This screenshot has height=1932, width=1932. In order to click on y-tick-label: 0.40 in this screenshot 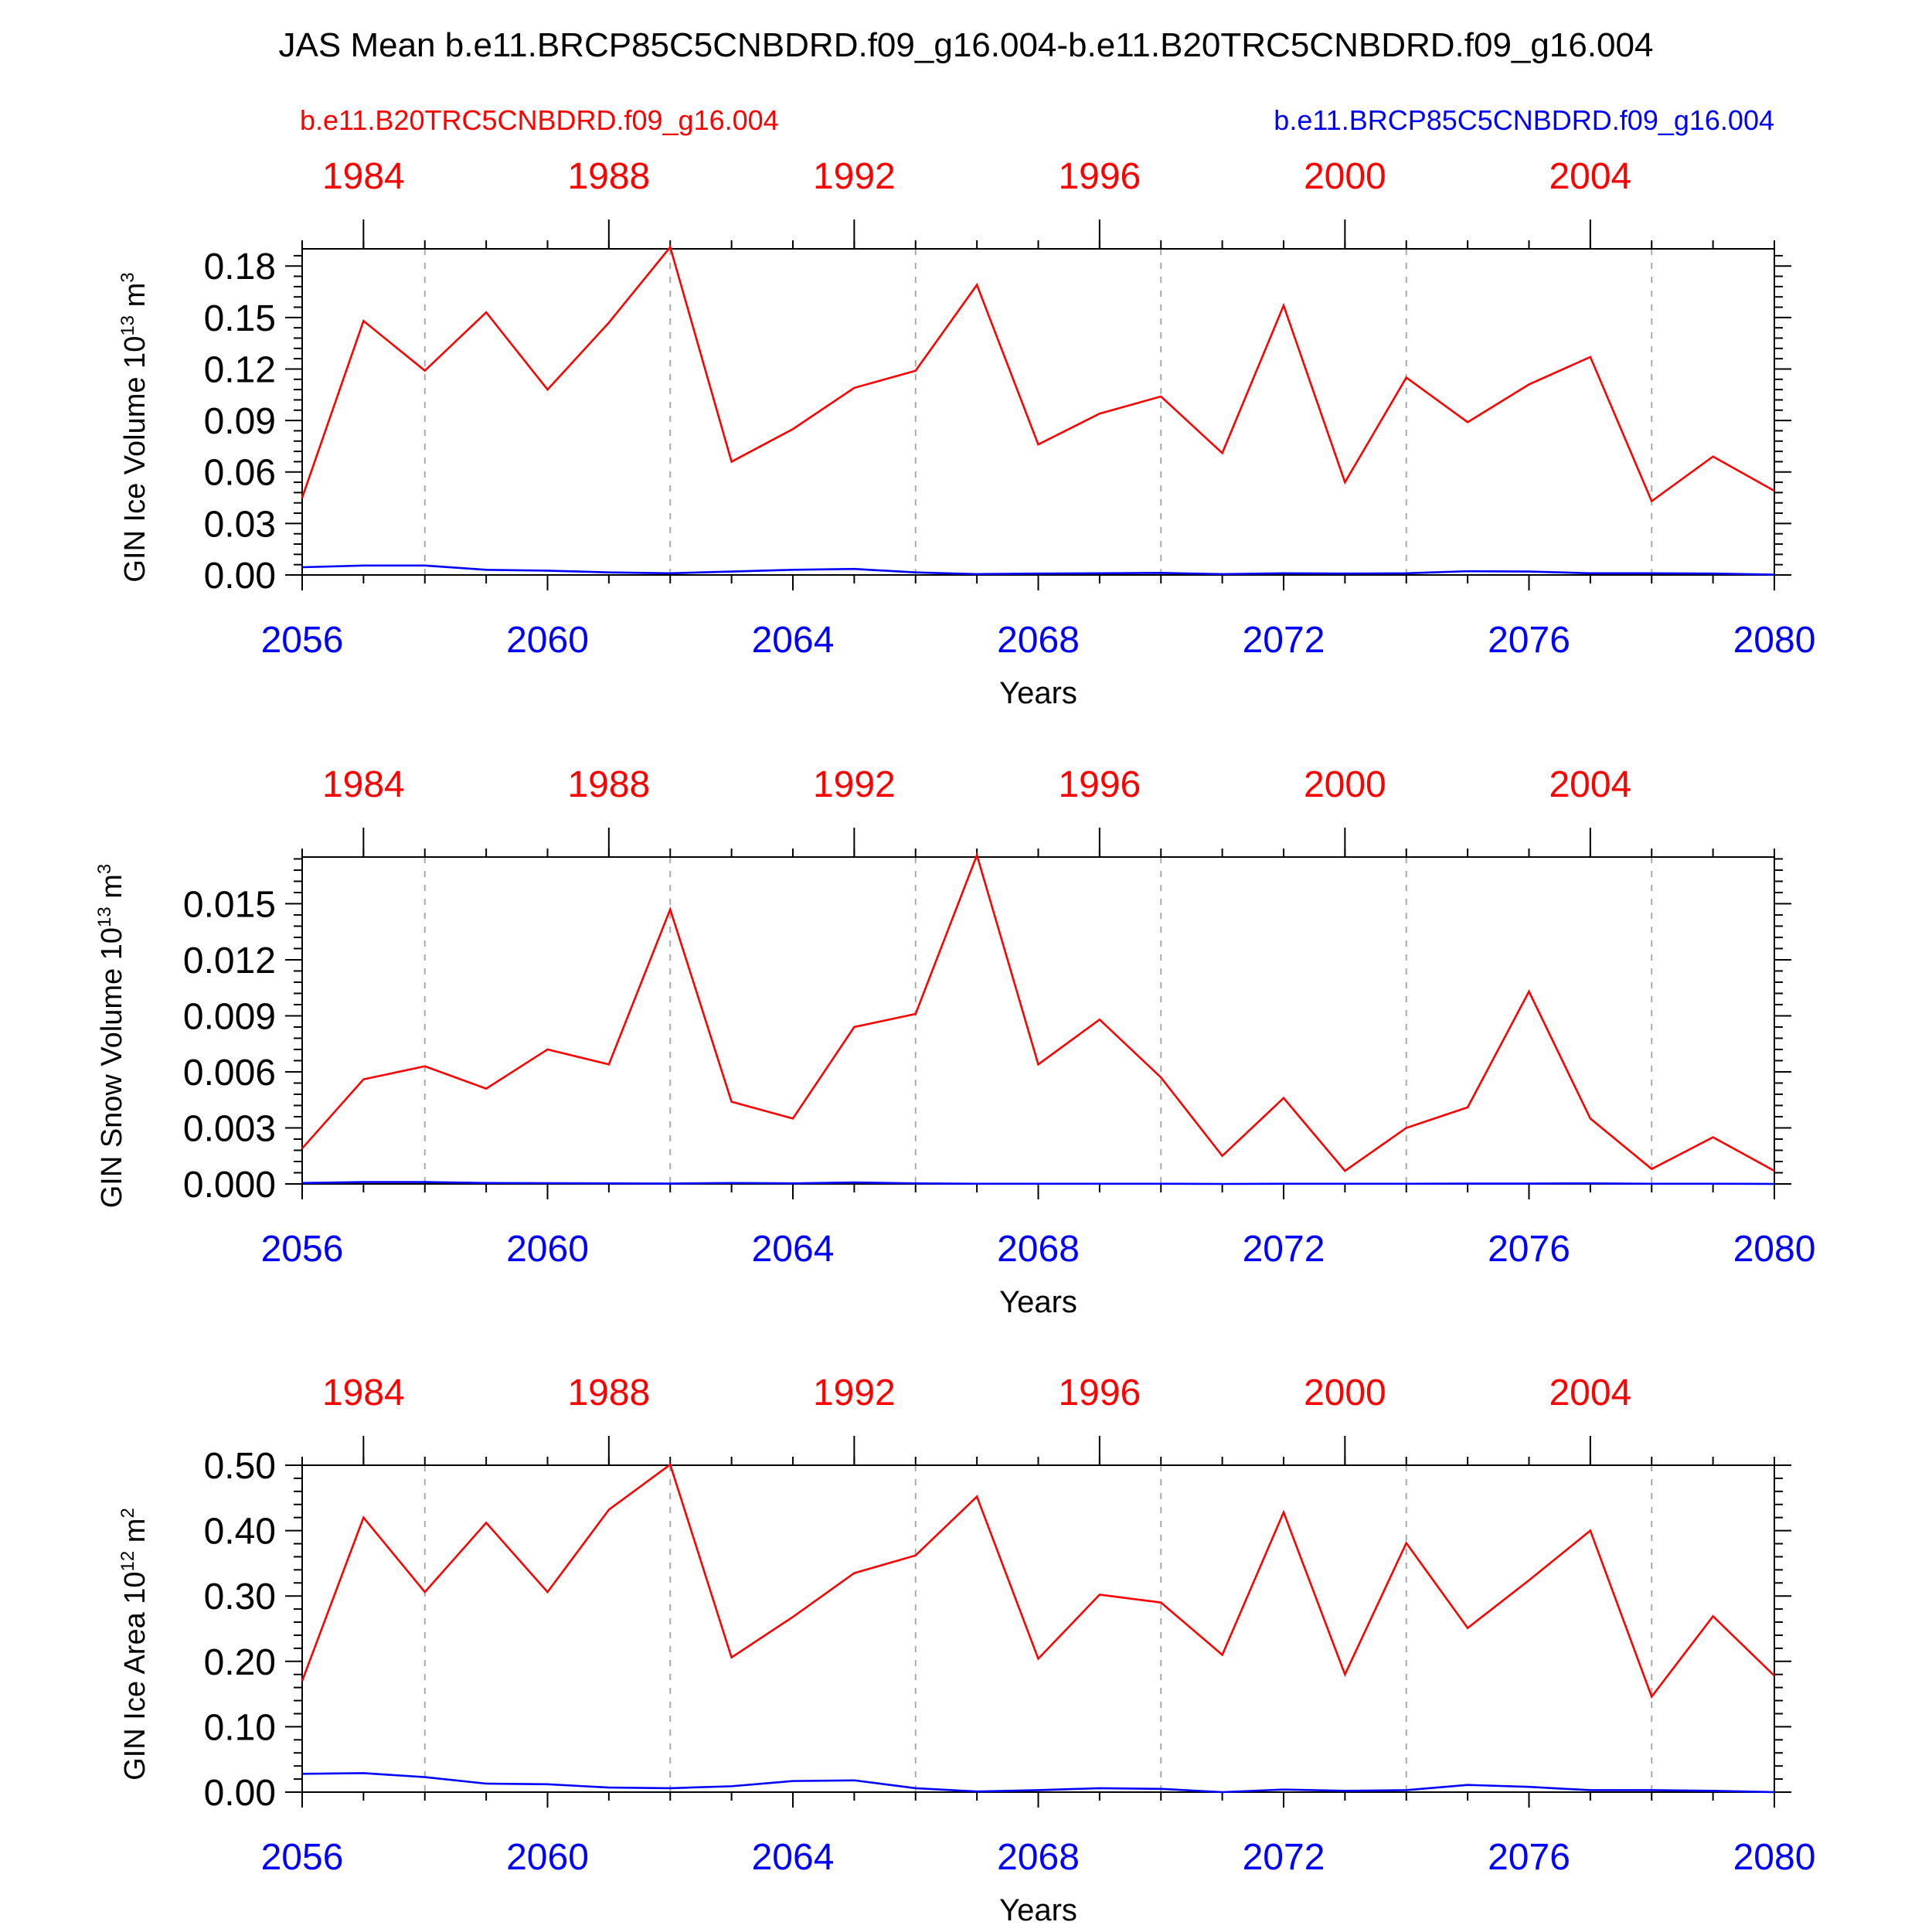, I will do `click(240, 1532)`.